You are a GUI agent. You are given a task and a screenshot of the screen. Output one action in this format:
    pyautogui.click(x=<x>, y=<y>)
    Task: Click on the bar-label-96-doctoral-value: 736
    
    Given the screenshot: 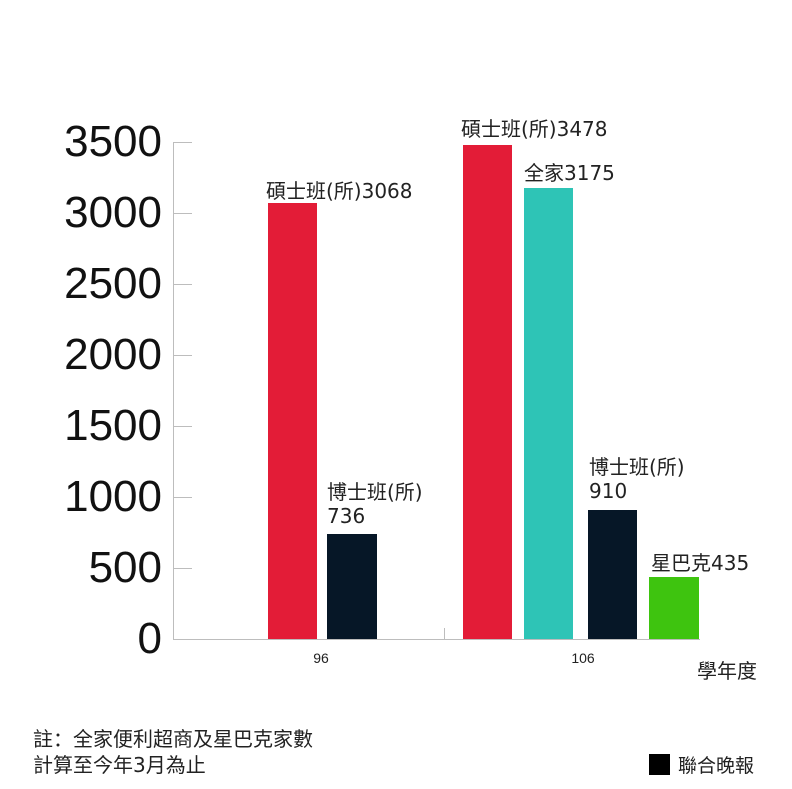 What is the action you would take?
    pyautogui.click(x=346, y=516)
    